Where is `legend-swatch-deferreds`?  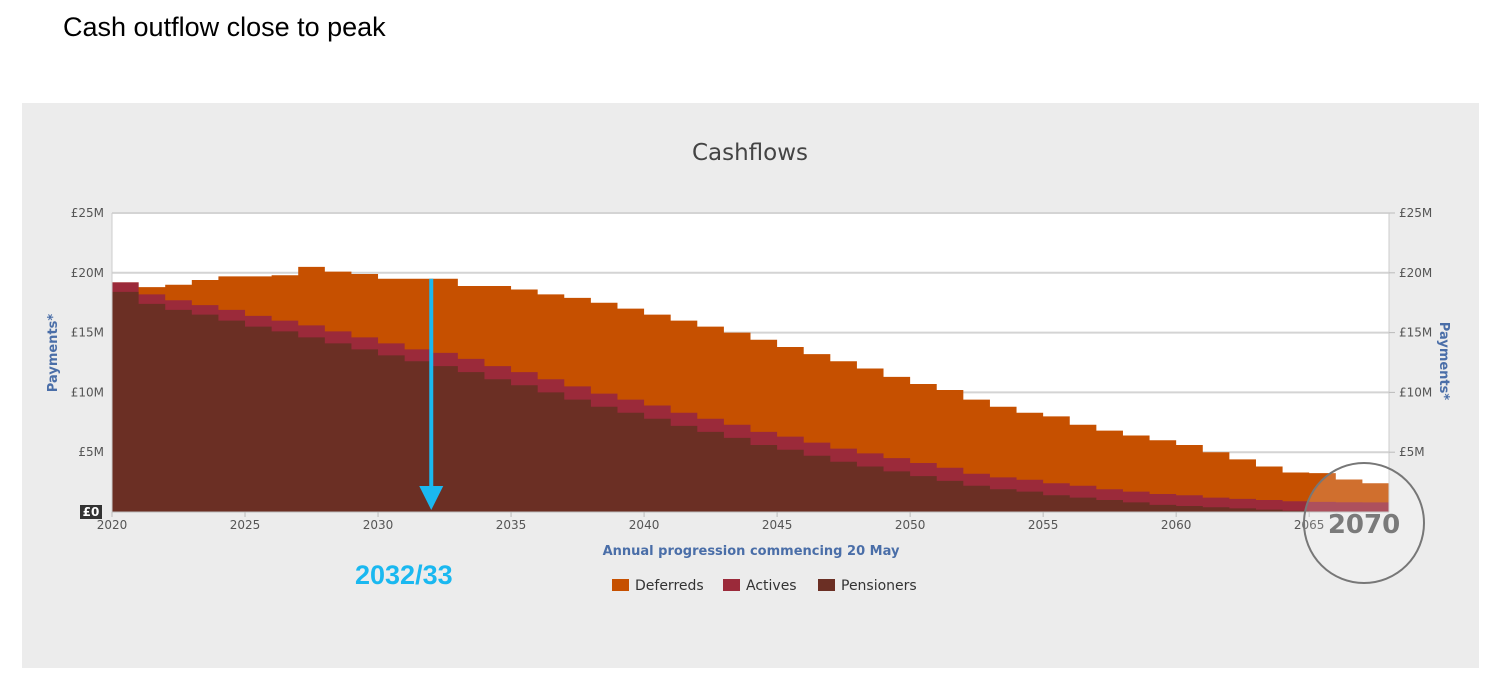
legend-swatch-deferreds is located at coordinates (620, 585).